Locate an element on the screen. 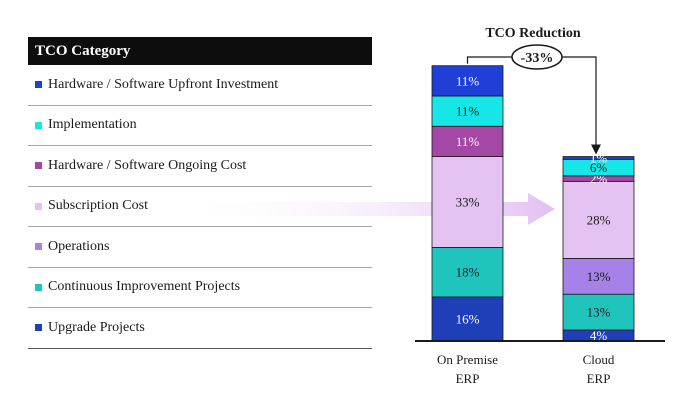 Image resolution: width=700 pixels, height=408 pixels. reduction-annotation: TCO Reduction -33% is located at coordinates (533, 90).